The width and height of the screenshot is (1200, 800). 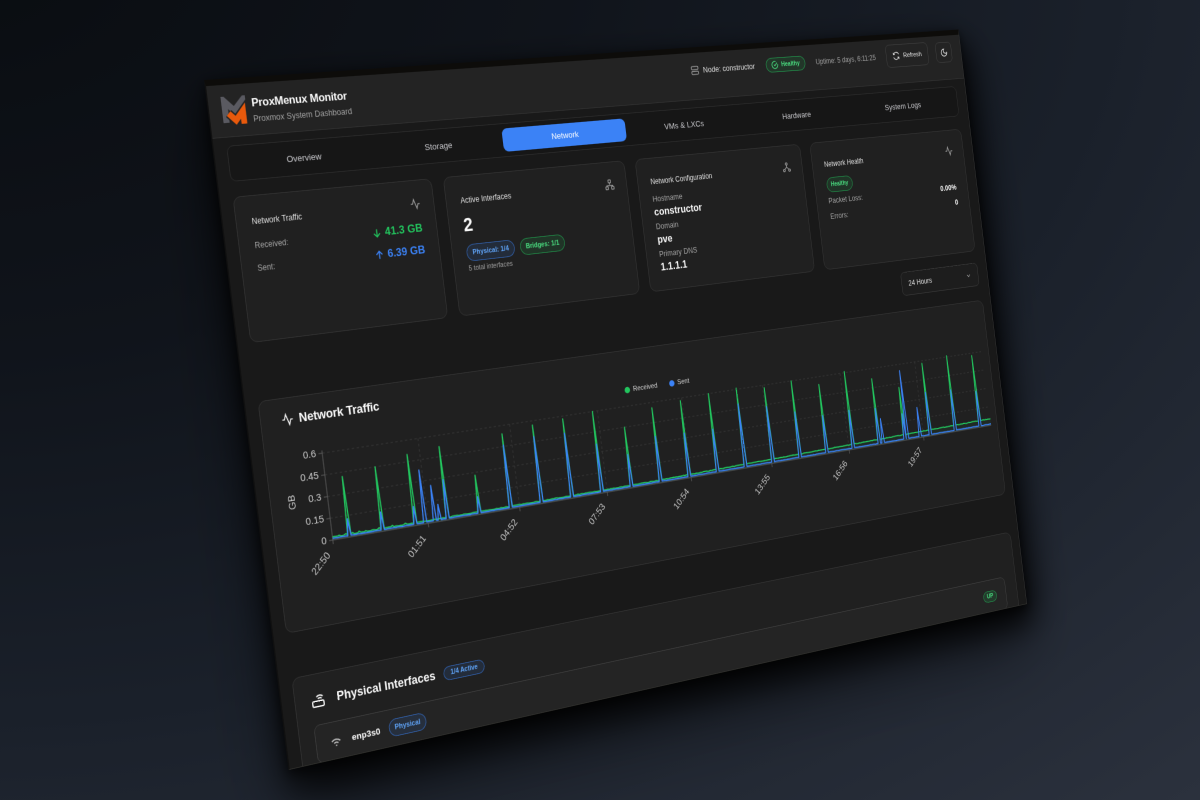 I want to click on svg-text: 16:56, so click(x=841, y=471).